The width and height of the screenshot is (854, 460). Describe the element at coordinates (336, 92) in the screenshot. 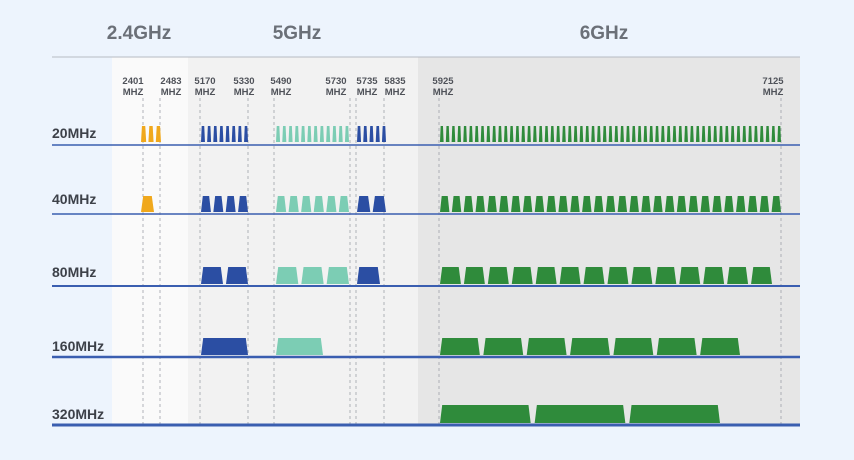

I see `freq-unit-5730: MHZ` at that location.